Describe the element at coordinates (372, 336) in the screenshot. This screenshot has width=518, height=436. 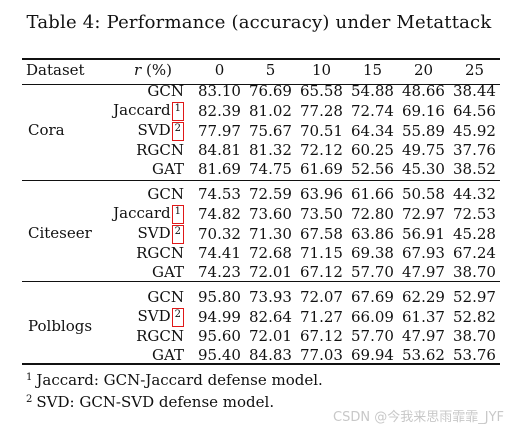
I see `accuracy-cell: 57.70` at that location.